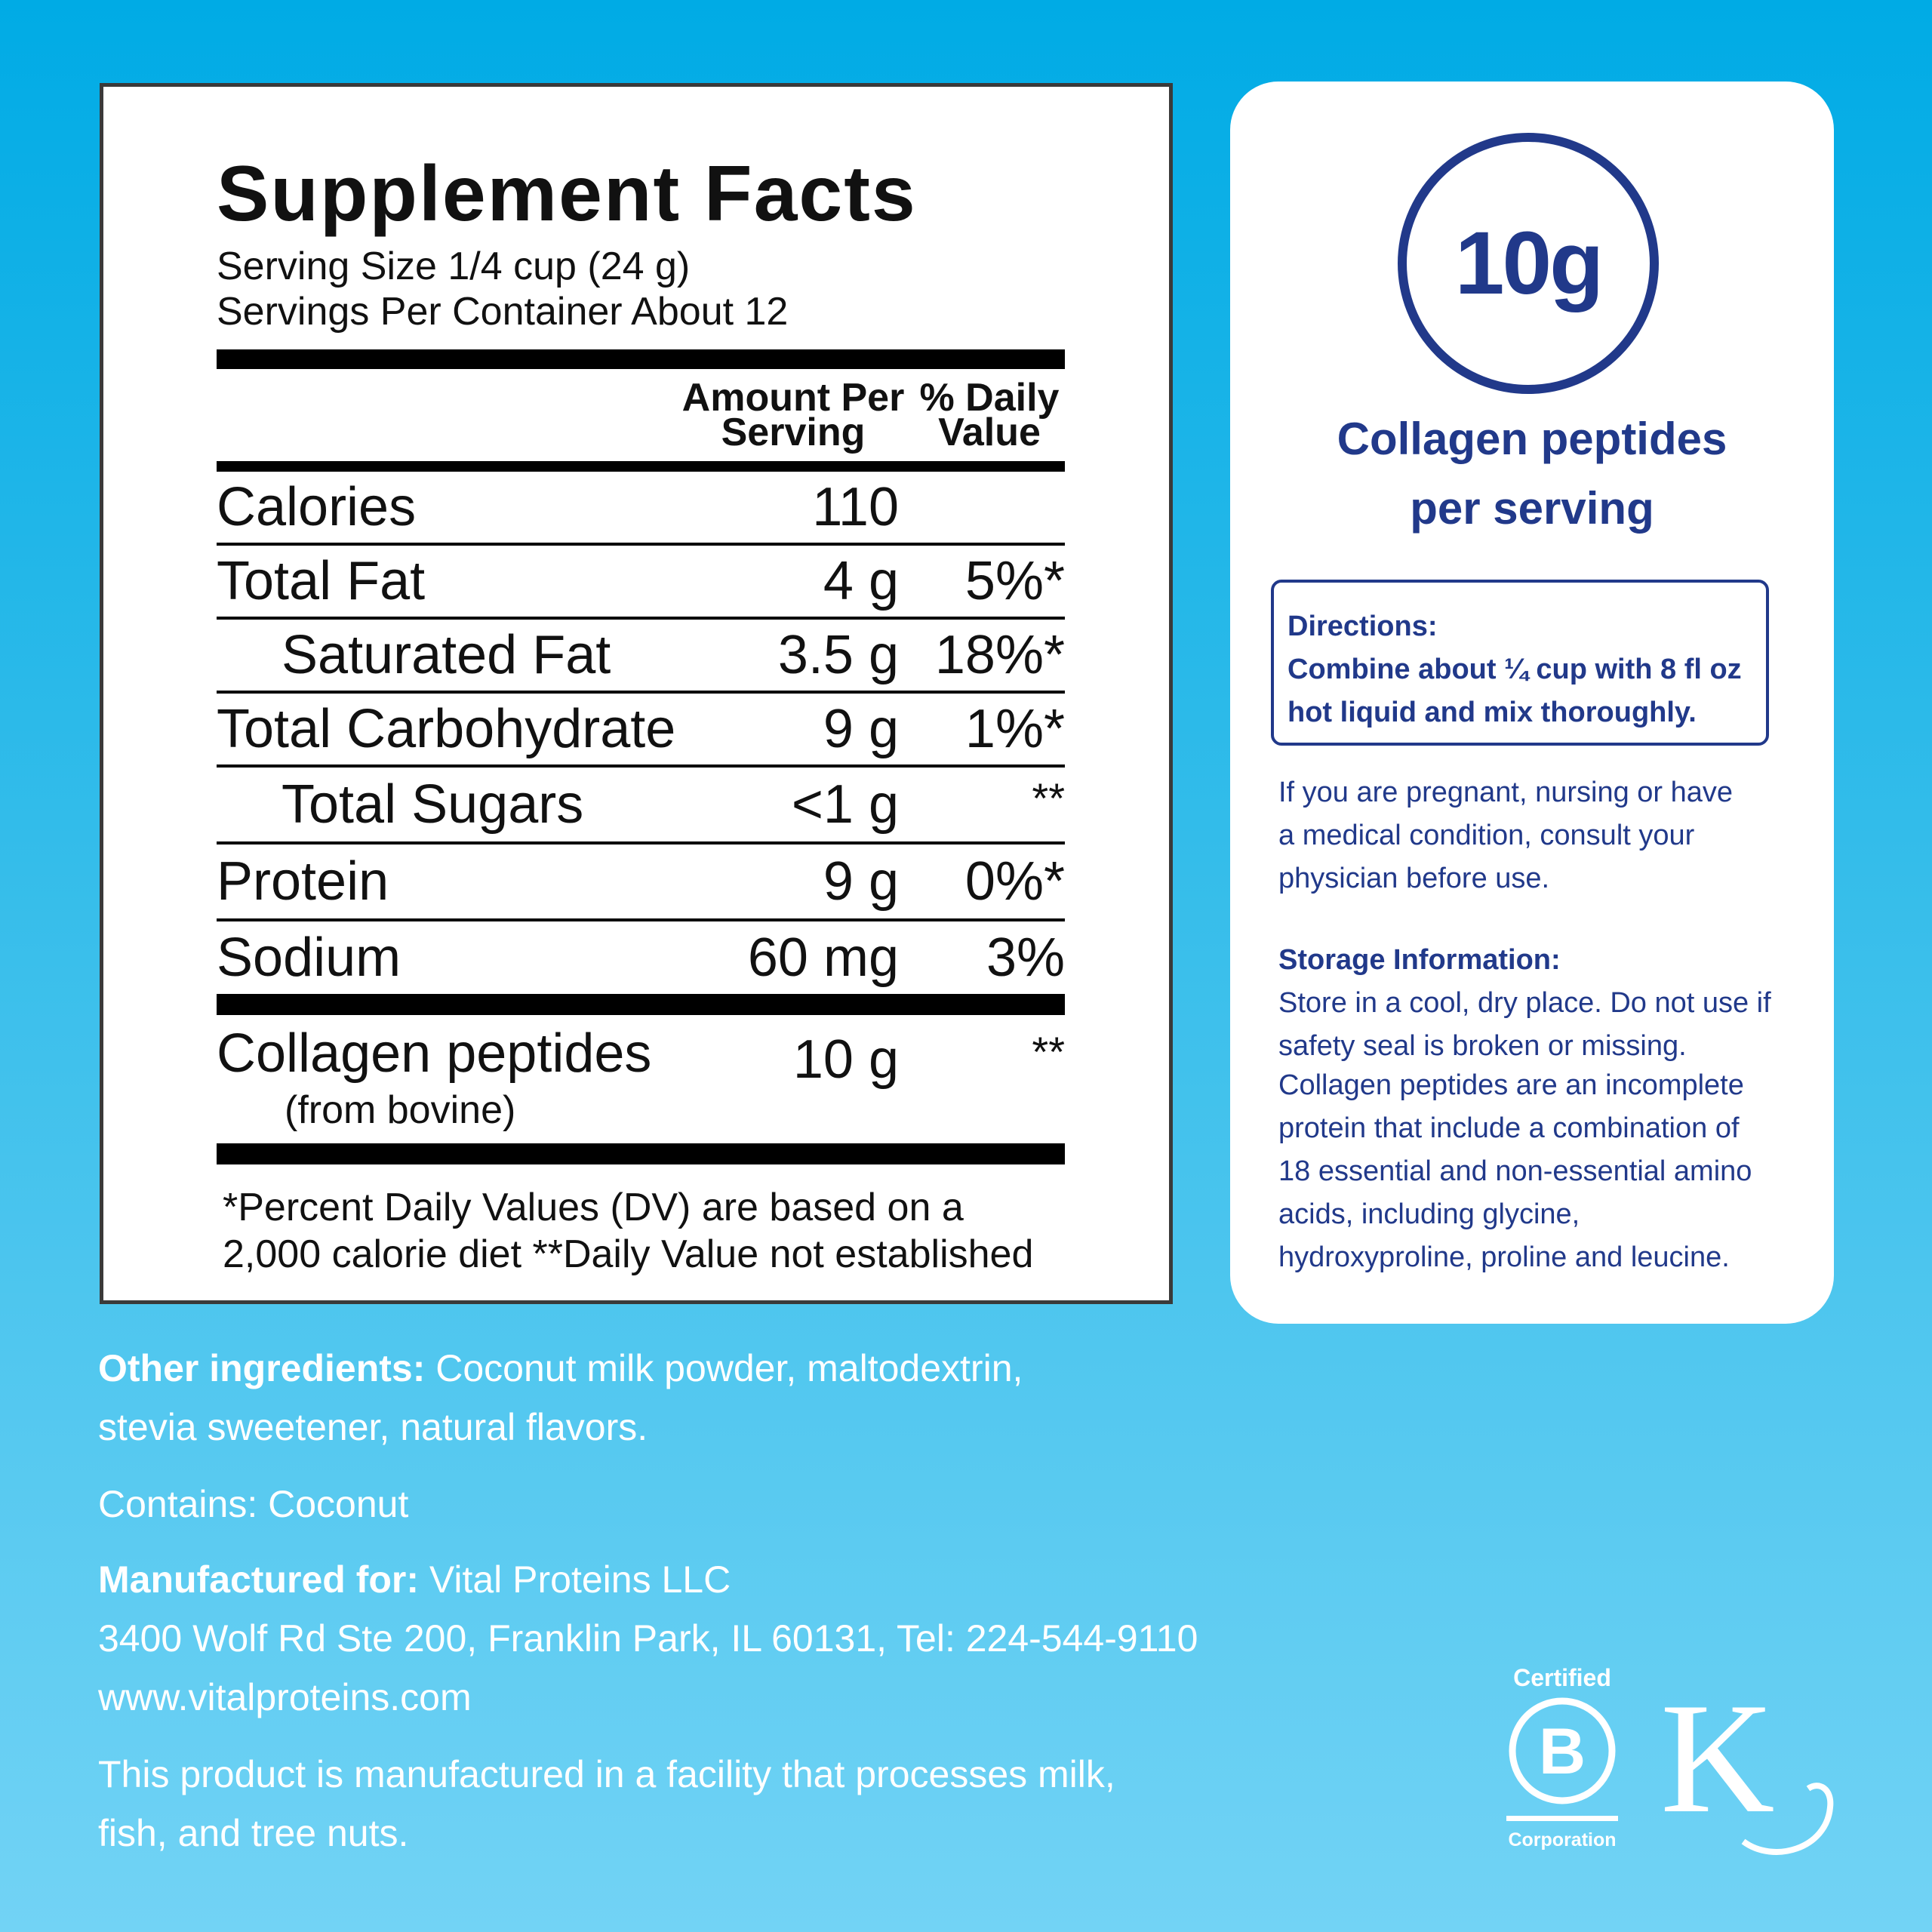  I want to click on kosher-logo: K, so click(1747, 1765).